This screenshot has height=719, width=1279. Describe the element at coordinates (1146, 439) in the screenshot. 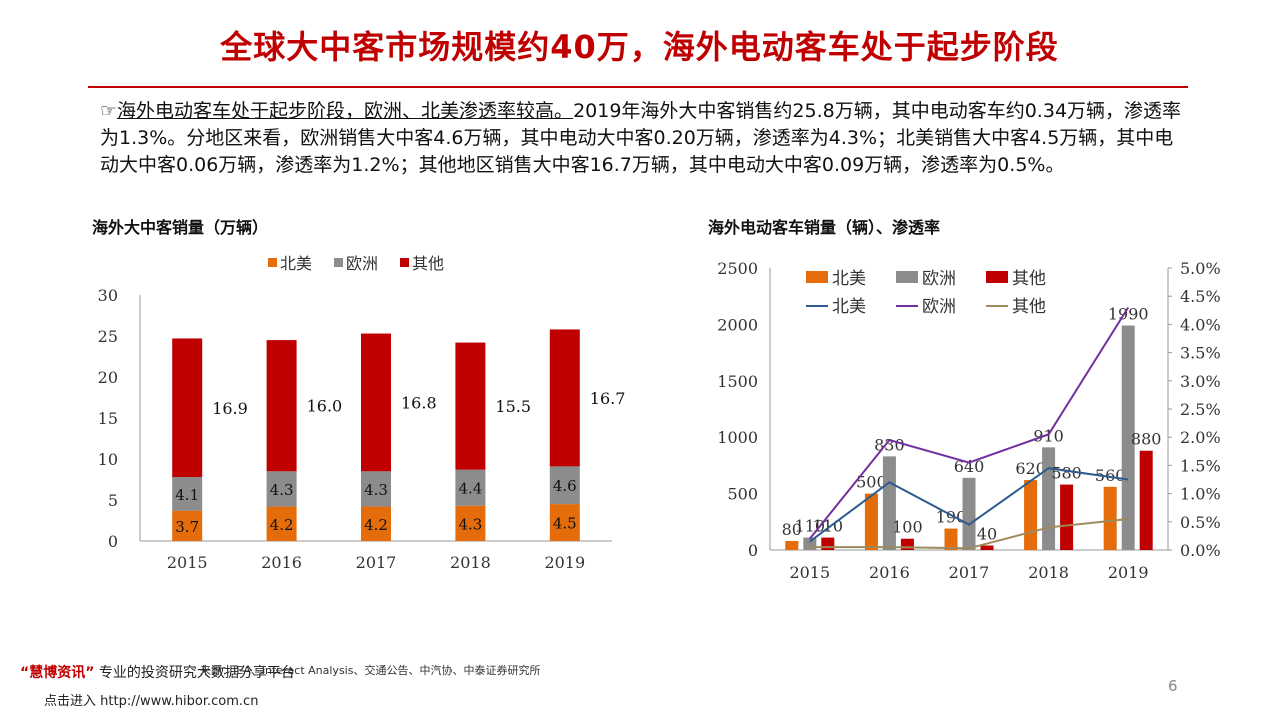

I see `chart2-bar-label: 880` at that location.